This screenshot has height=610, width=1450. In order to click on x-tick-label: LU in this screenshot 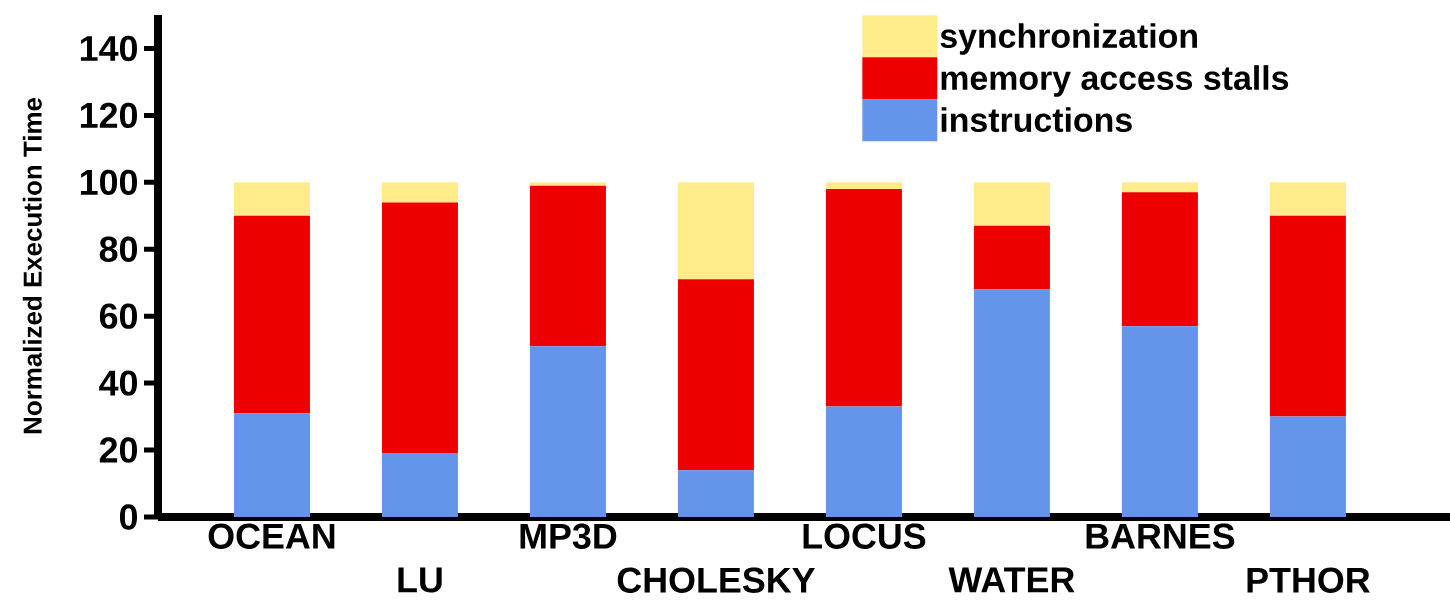, I will do `click(420, 580)`.